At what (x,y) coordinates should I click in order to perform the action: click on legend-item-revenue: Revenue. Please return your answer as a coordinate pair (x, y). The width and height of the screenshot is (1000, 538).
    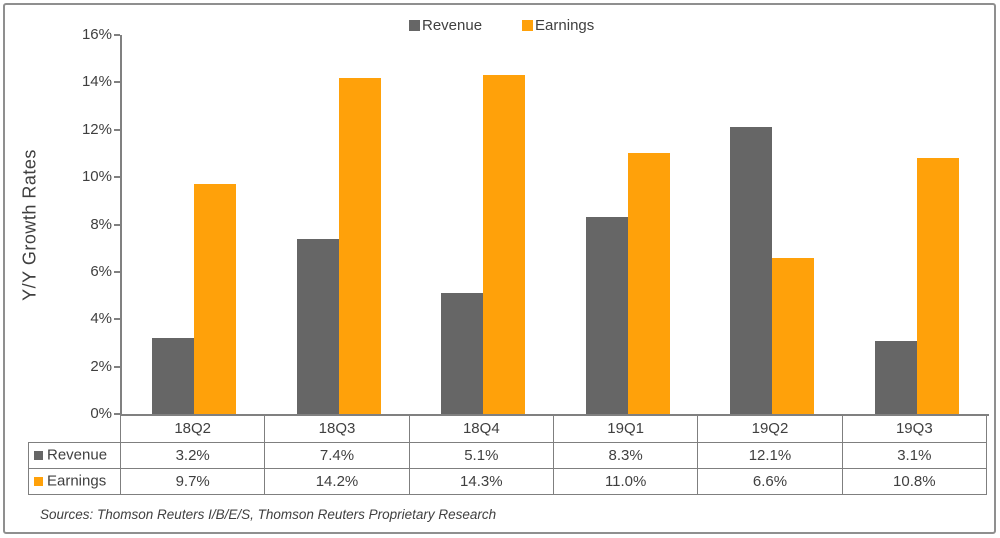
    Looking at the image, I should click on (445, 25).